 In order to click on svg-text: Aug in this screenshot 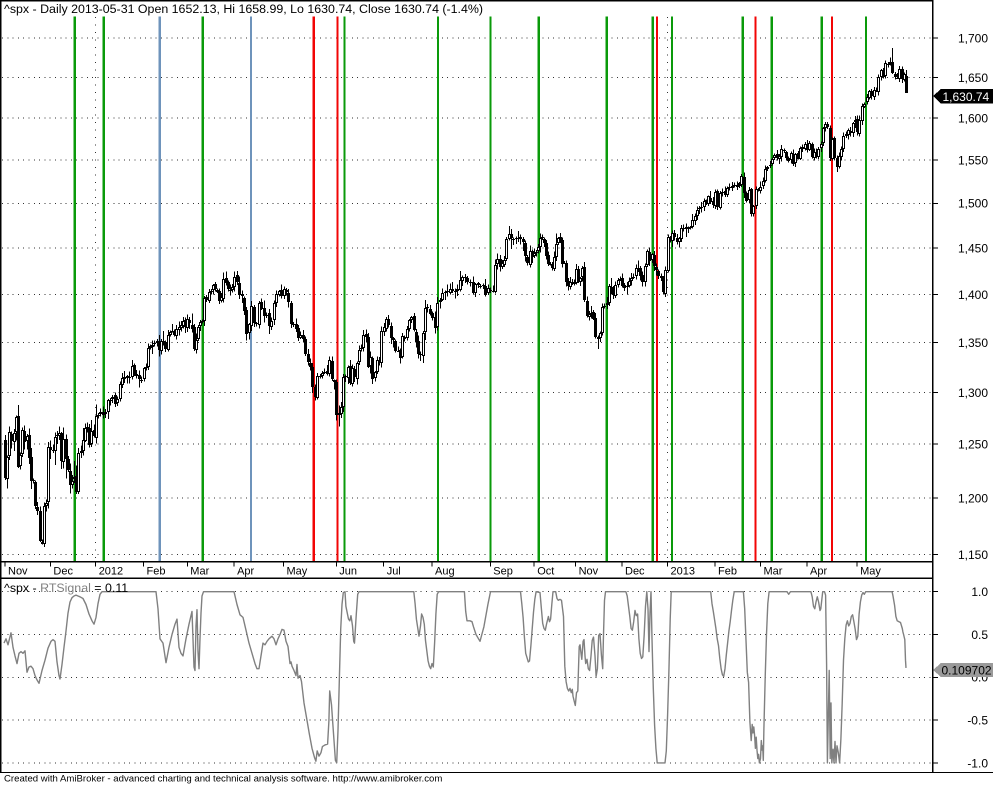, I will do `click(445, 572)`.